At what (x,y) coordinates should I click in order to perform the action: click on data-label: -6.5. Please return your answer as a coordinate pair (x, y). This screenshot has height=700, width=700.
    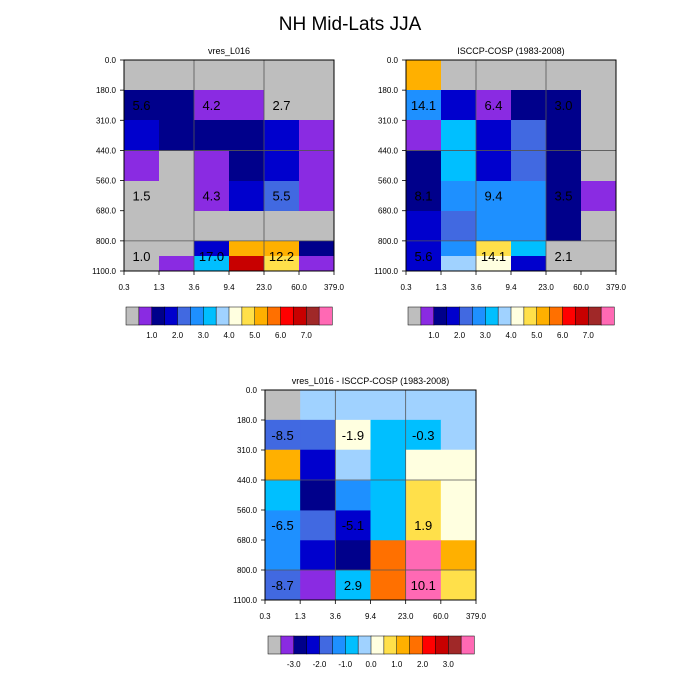
    Looking at the image, I should click on (282, 525).